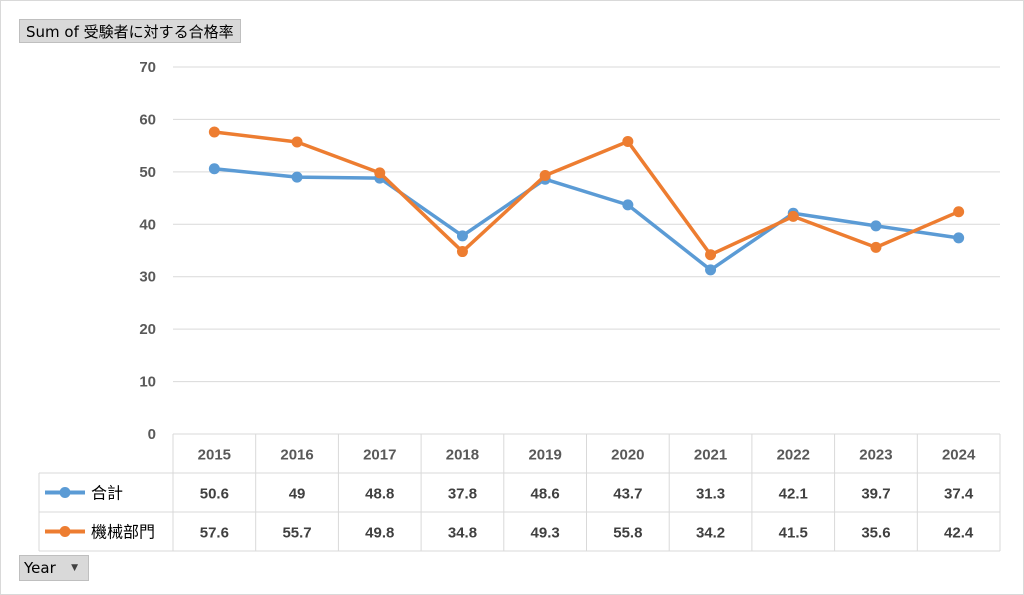  I want to click on data-table-value: 49, so click(297, 494).